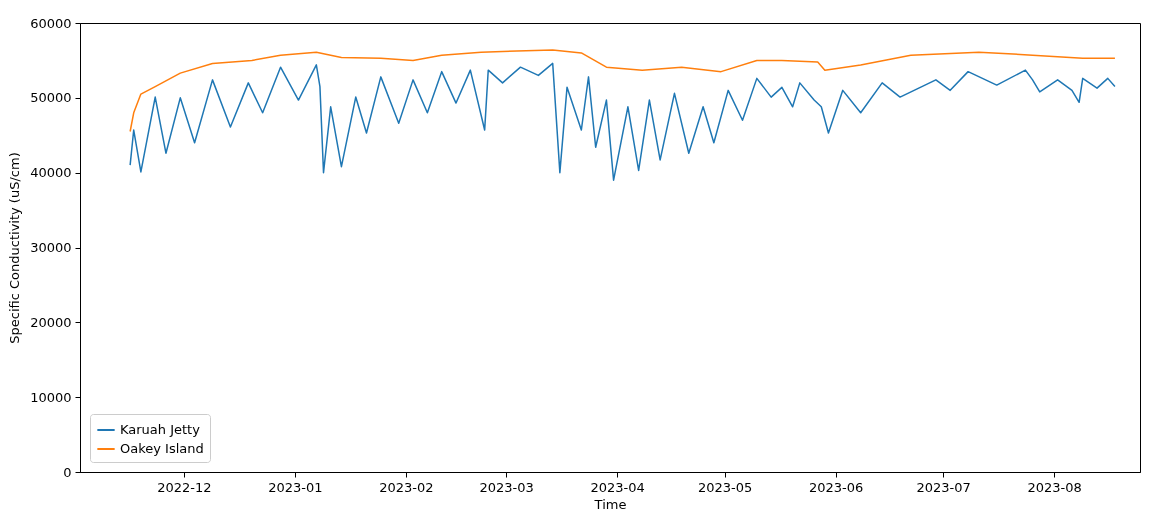  What do you see at coordinates (622, 91) in the screenshot?
I see `line-series` at bounding box center [622, 91].